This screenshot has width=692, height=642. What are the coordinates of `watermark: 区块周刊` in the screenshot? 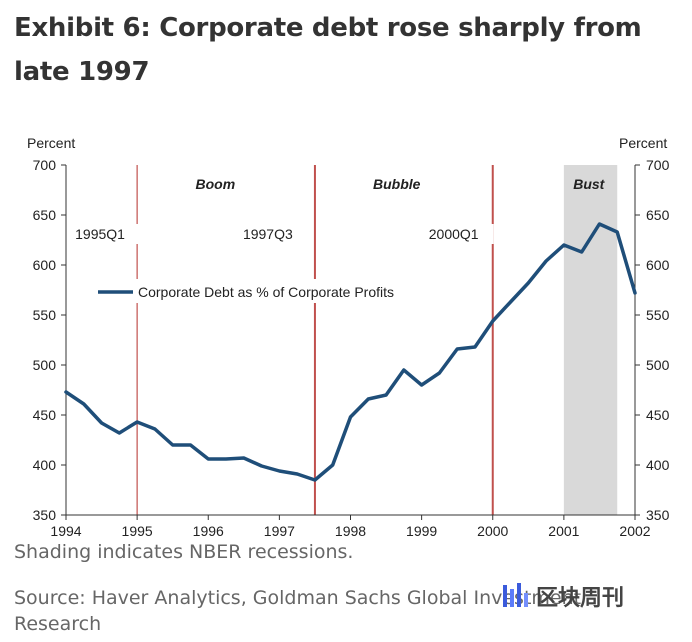 It's located at (562, 596).